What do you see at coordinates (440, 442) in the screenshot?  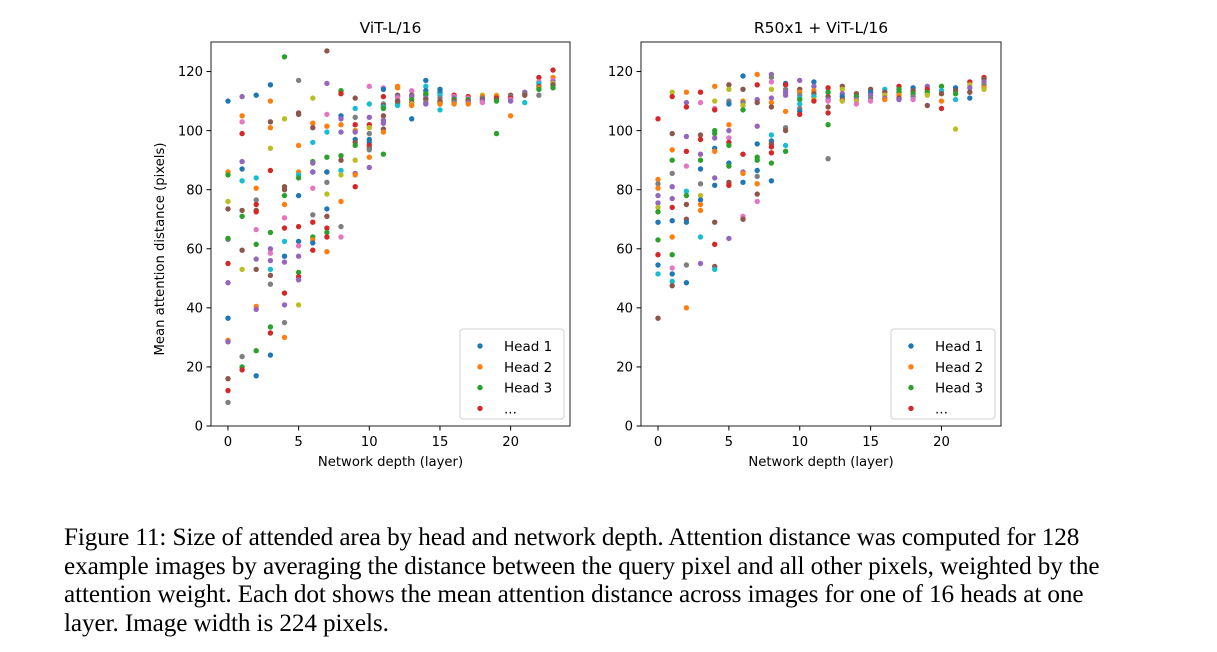 I see `x-tick-label: 15` at bounding box center [440, 442].